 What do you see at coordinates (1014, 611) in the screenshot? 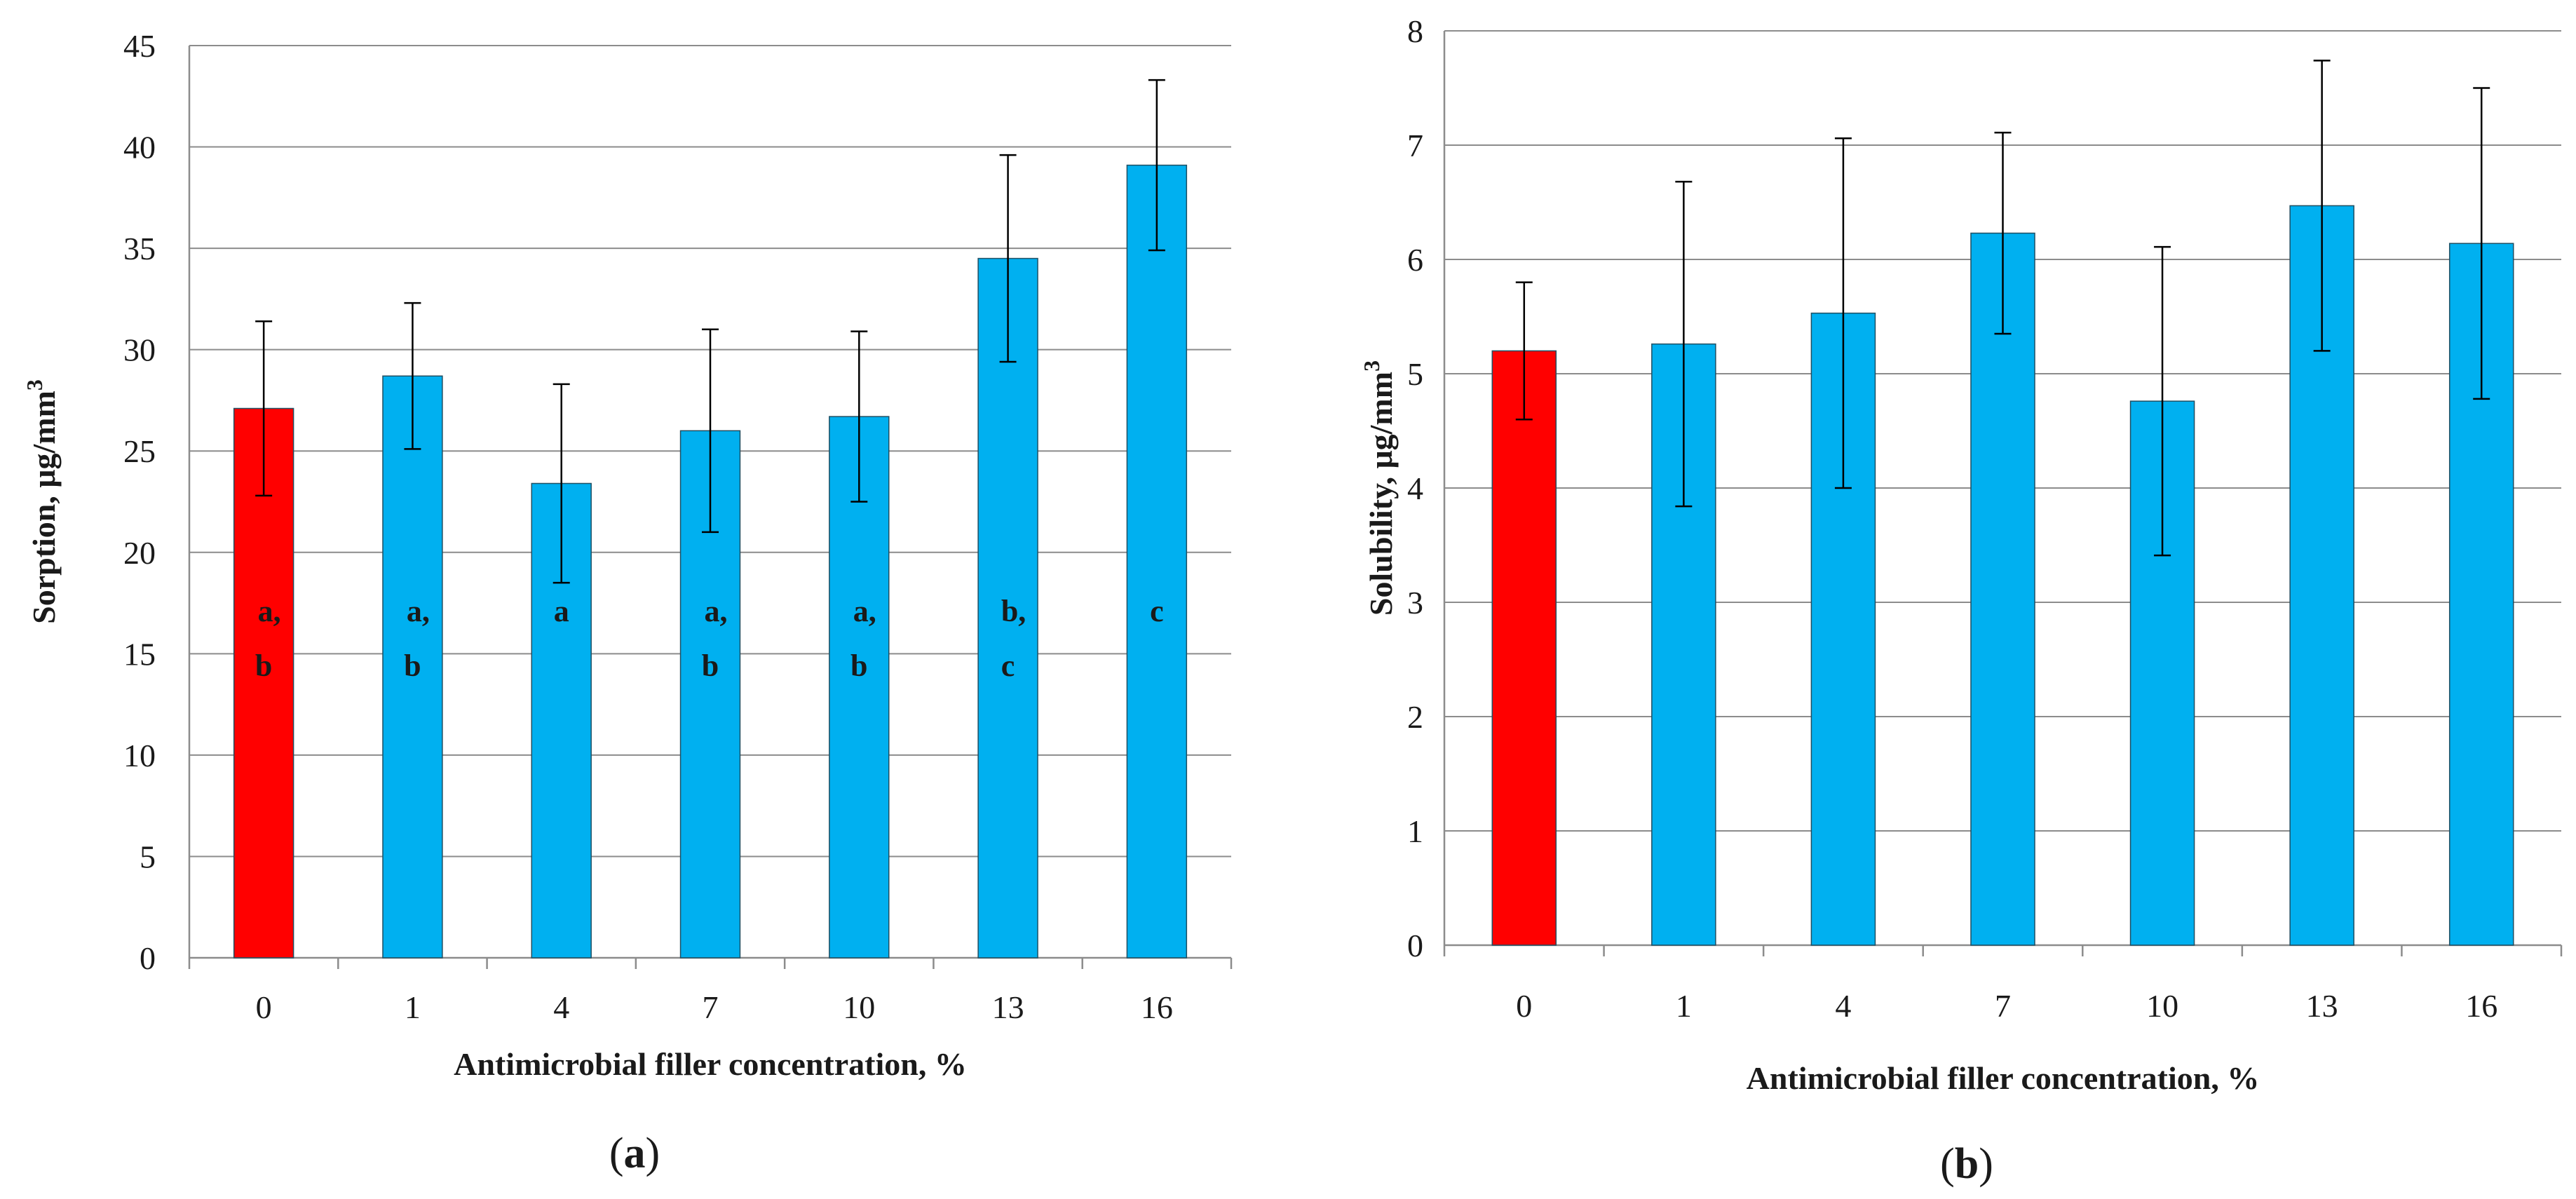
I see `significance-label: b,` at bounding box center [1014, 611].